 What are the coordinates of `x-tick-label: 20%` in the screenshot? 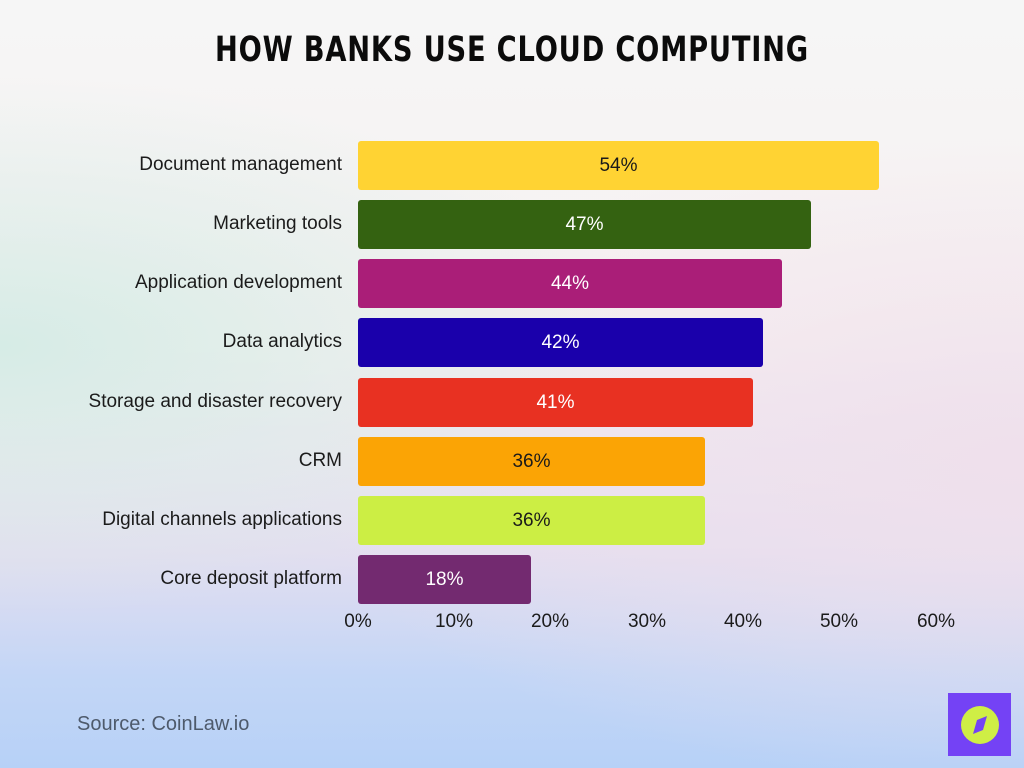 It's located at (550, 621).